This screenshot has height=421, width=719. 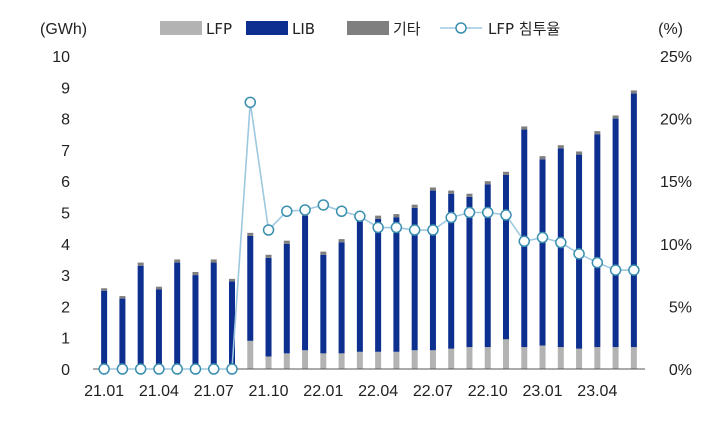 I want to click on legend-swatch-lib, so click(x=267, y=28).